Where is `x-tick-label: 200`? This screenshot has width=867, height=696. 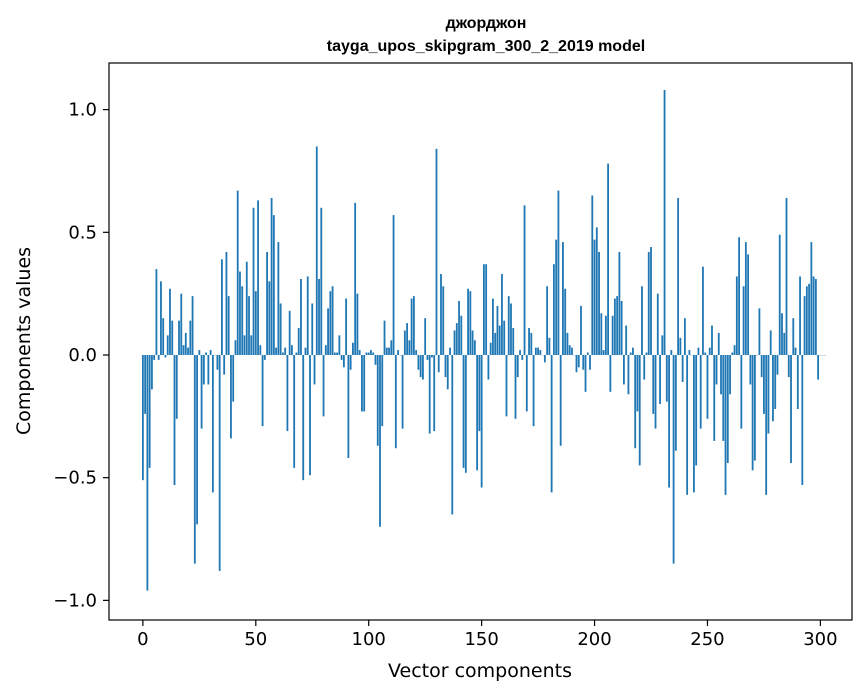 x-tick-label: 200 is located at coordinates (594, 639).